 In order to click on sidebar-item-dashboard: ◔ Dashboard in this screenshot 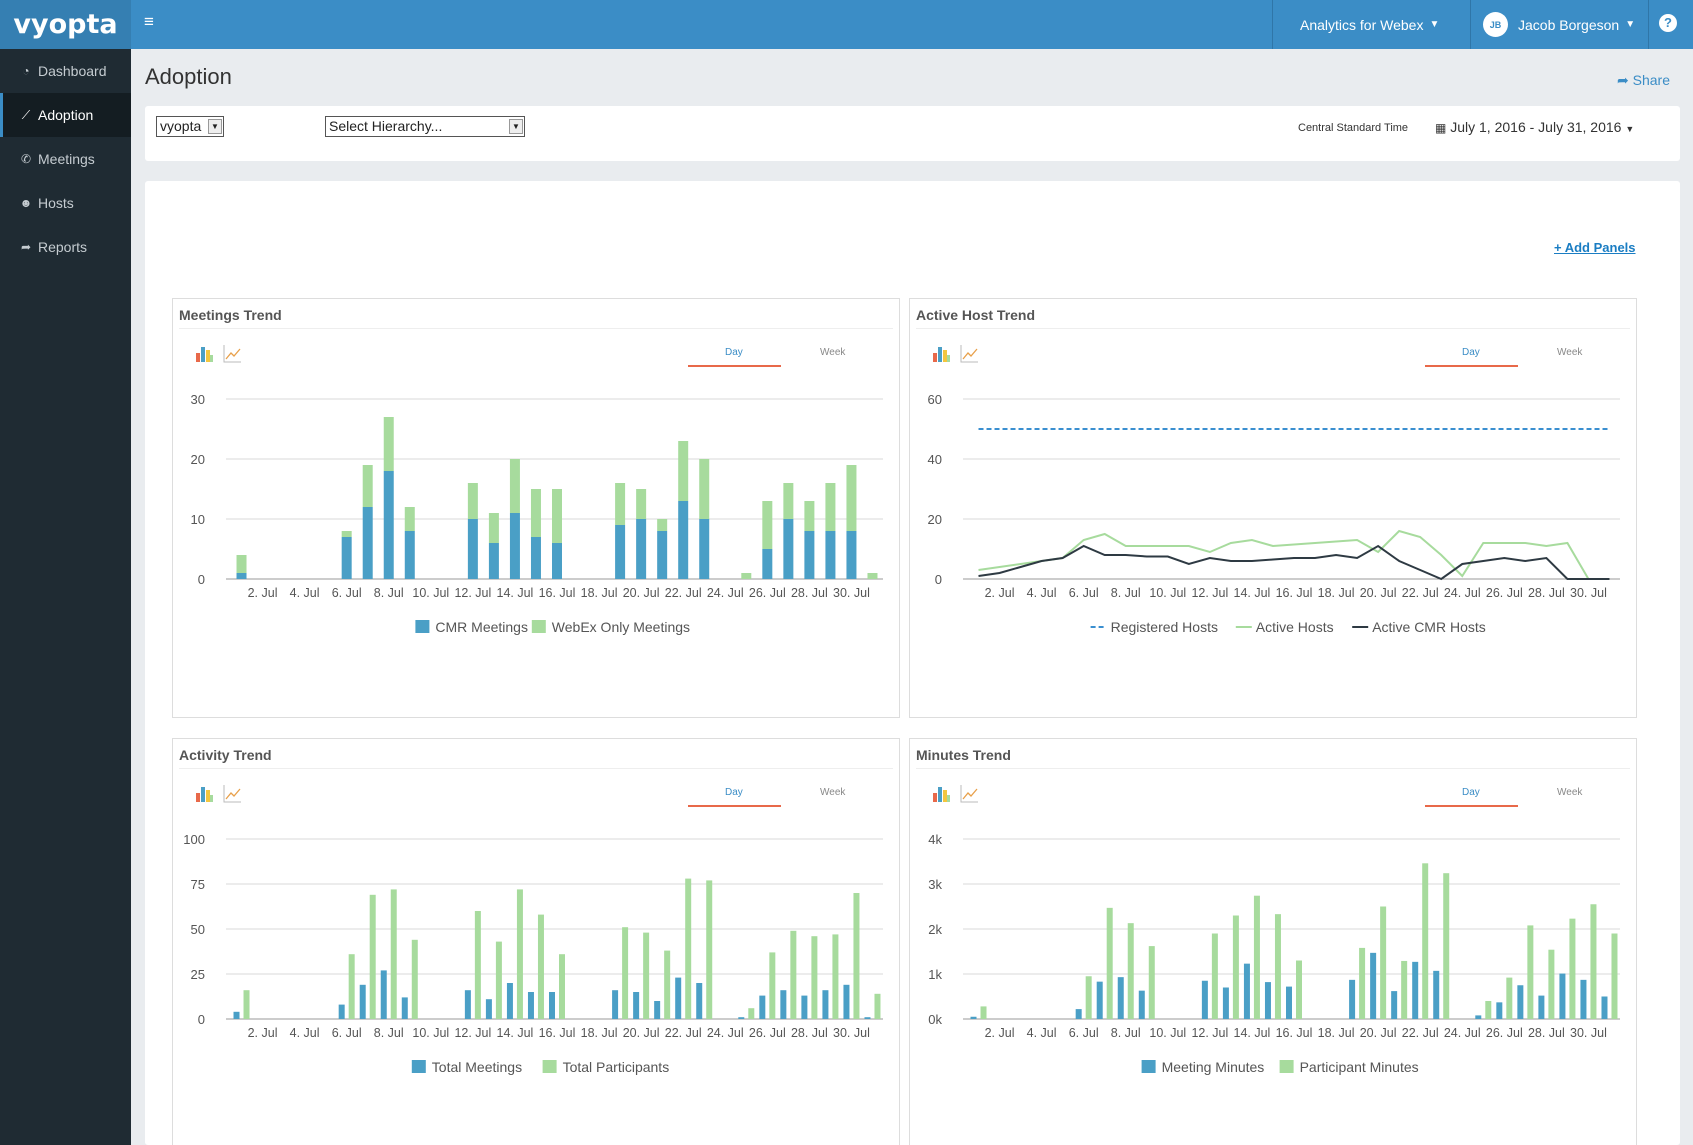, I will do `click(65, 71)`.